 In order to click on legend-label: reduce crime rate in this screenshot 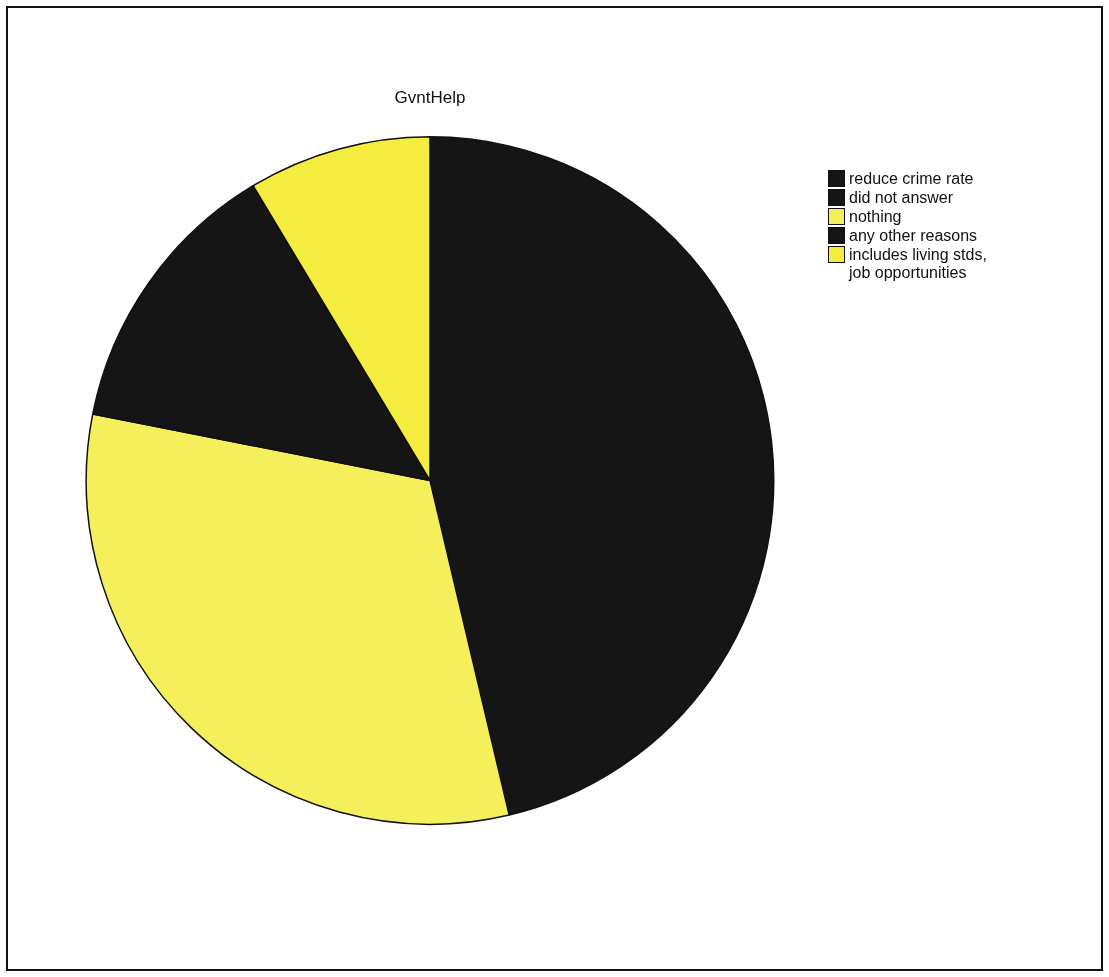, I will do `click(911, 179)`.